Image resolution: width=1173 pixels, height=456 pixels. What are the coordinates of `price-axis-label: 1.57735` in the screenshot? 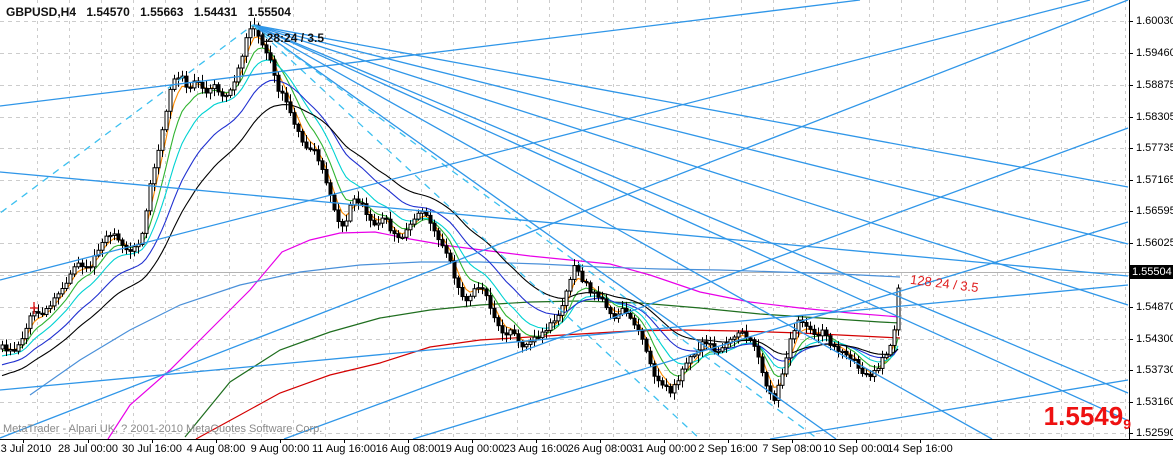 It's located at (1154, 148).